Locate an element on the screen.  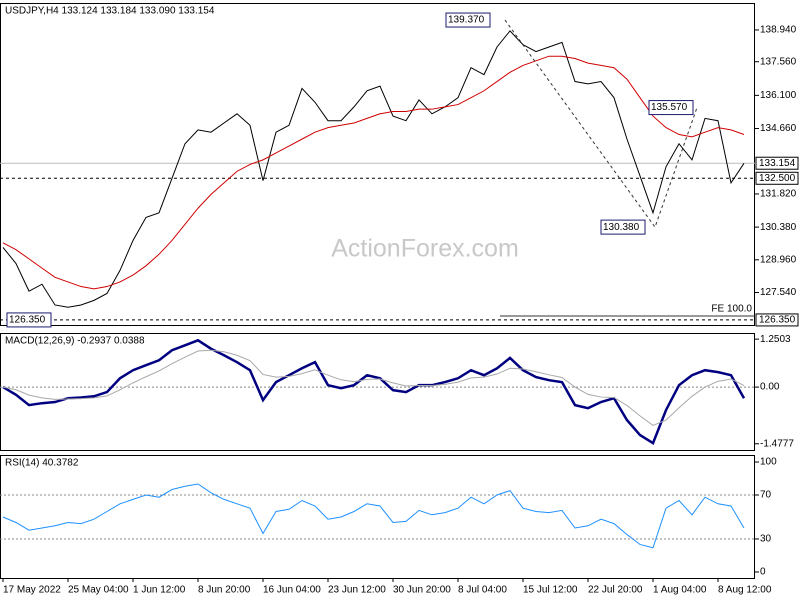
x-tick-label: 1 Aug 04:00 is located at coordinates (680, 590).